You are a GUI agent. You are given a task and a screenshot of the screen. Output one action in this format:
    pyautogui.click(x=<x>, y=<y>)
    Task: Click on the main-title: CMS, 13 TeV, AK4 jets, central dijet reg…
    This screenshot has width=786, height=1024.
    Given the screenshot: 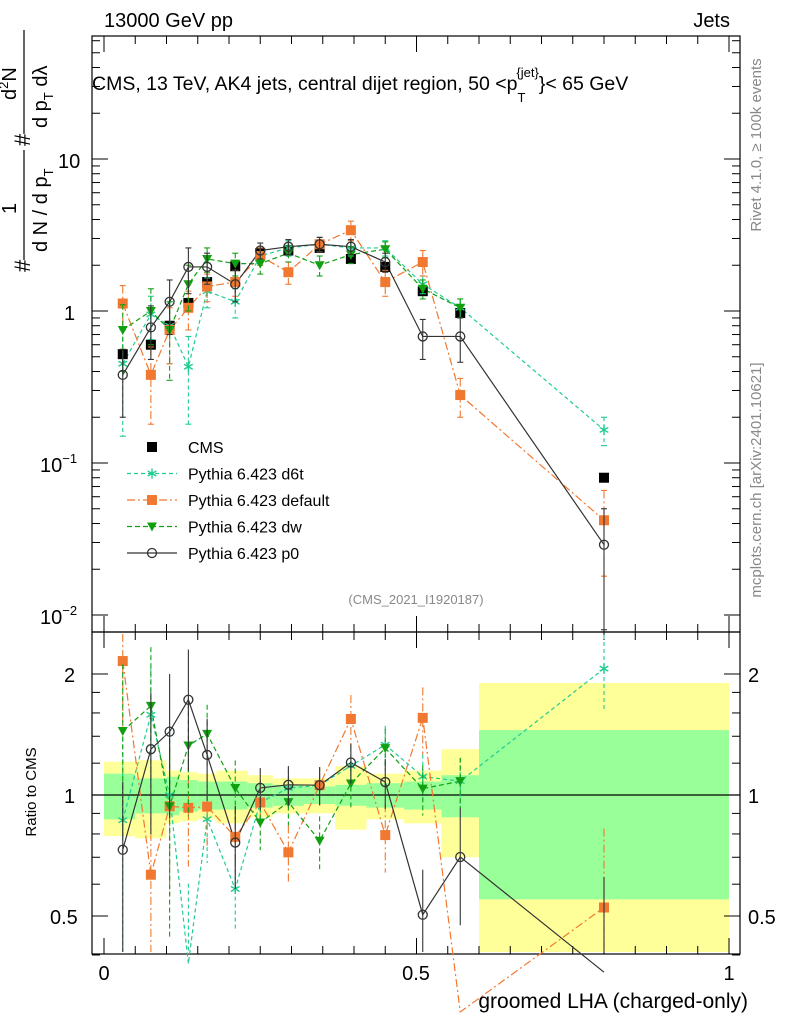 What is the action you would take?
    pyautogui.click(x=360, y=85)
    